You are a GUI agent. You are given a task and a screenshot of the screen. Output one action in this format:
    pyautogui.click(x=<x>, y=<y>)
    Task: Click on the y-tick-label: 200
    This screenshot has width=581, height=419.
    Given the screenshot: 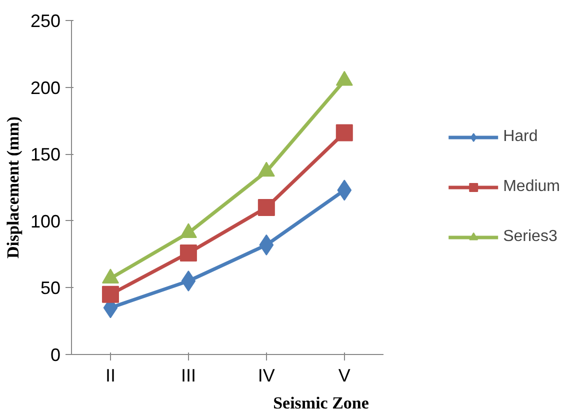 What is the action you would take?
    pyautogui.click(x=45, y=88)
    